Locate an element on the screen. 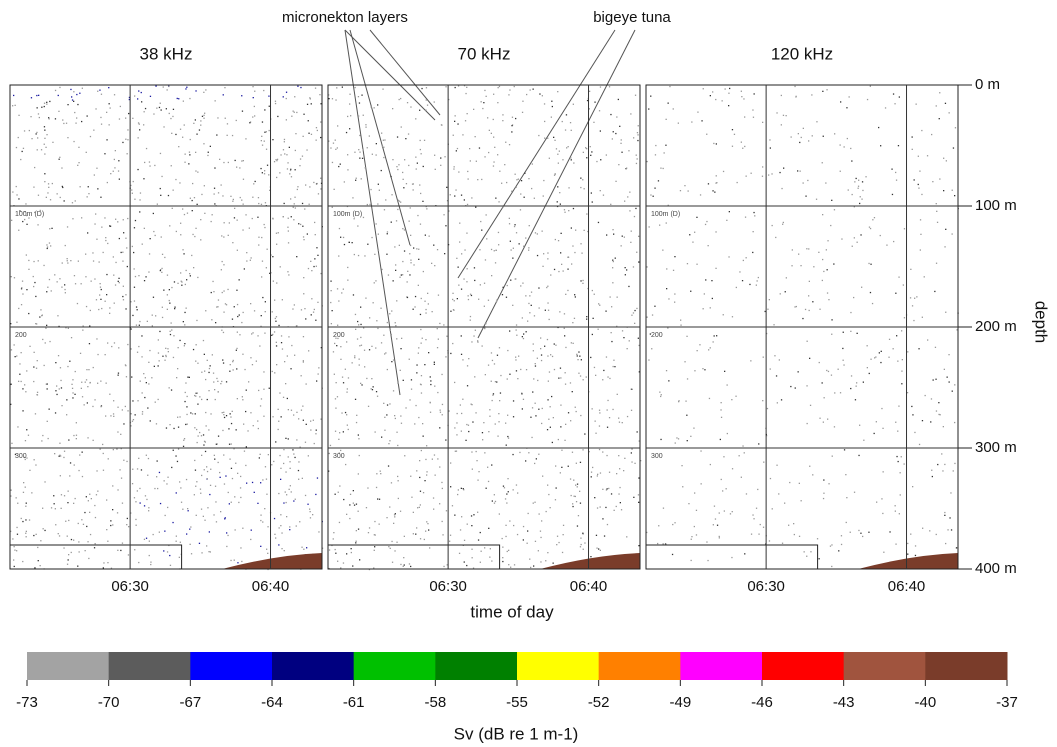 This screenshot has height=747, width=1057. depth-marker: 300 is located at coordinates (657, 456).